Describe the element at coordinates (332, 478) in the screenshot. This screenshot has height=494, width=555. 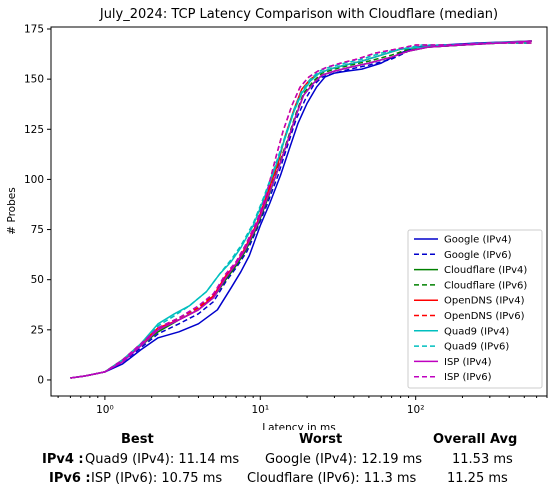
I see `ipv6-worst: Cloudflare (IPv6): 11.3 ms` at that location.